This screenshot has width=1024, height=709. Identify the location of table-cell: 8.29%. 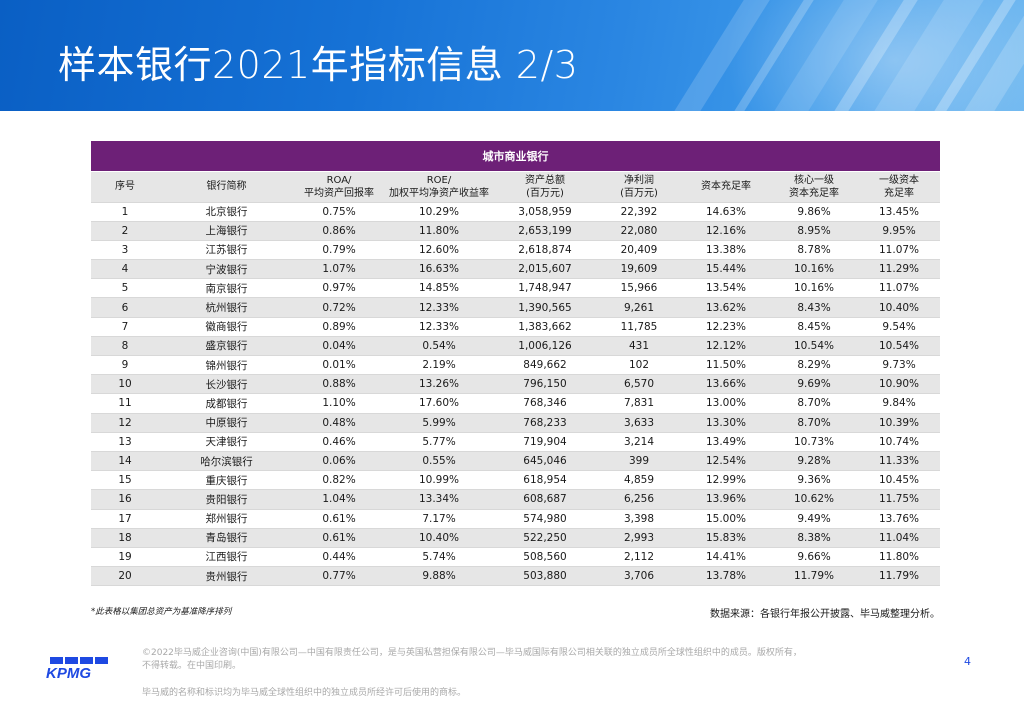
(814, 364).